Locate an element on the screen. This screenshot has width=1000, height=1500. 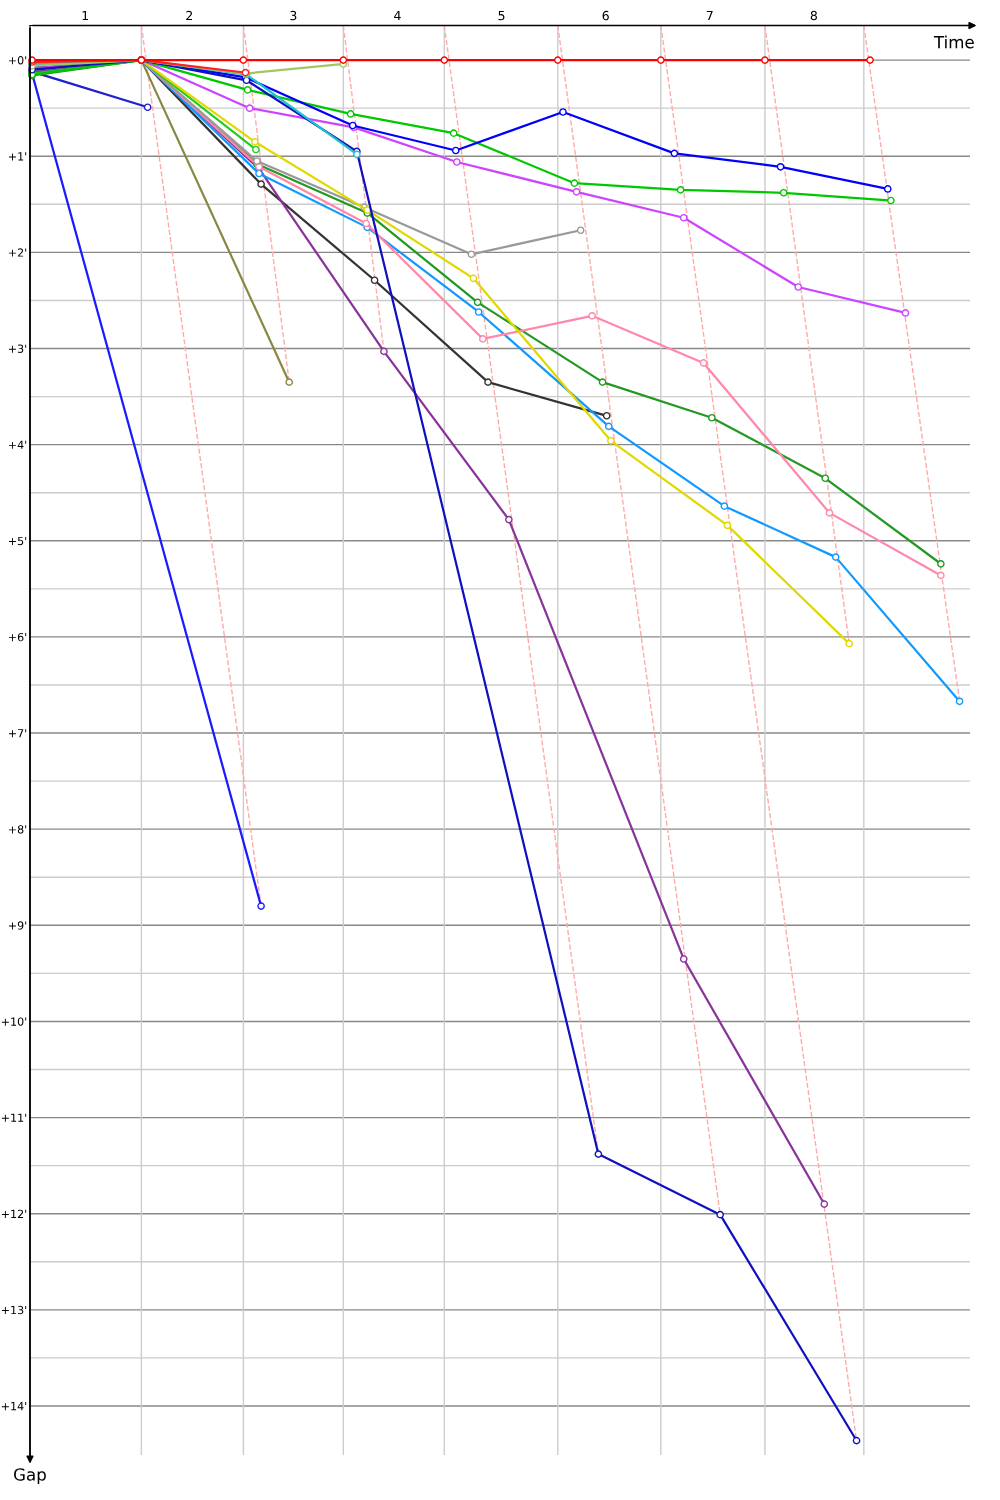
y-tick-label: +3' is located at coordinates (17, 348).